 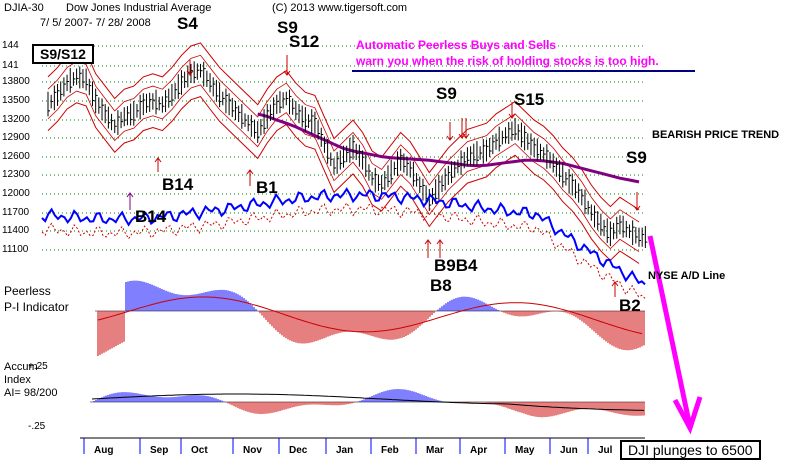 I want to click on accum-label-line3: AI= 98/200, so click(x=31, y=393).